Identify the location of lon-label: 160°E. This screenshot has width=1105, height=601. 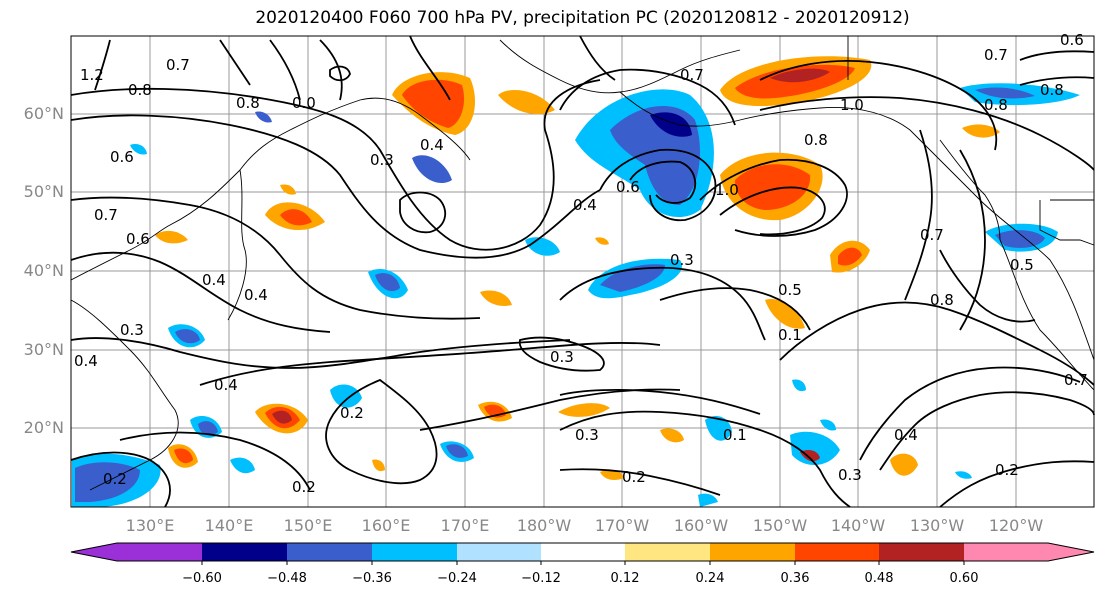
(386, 525).